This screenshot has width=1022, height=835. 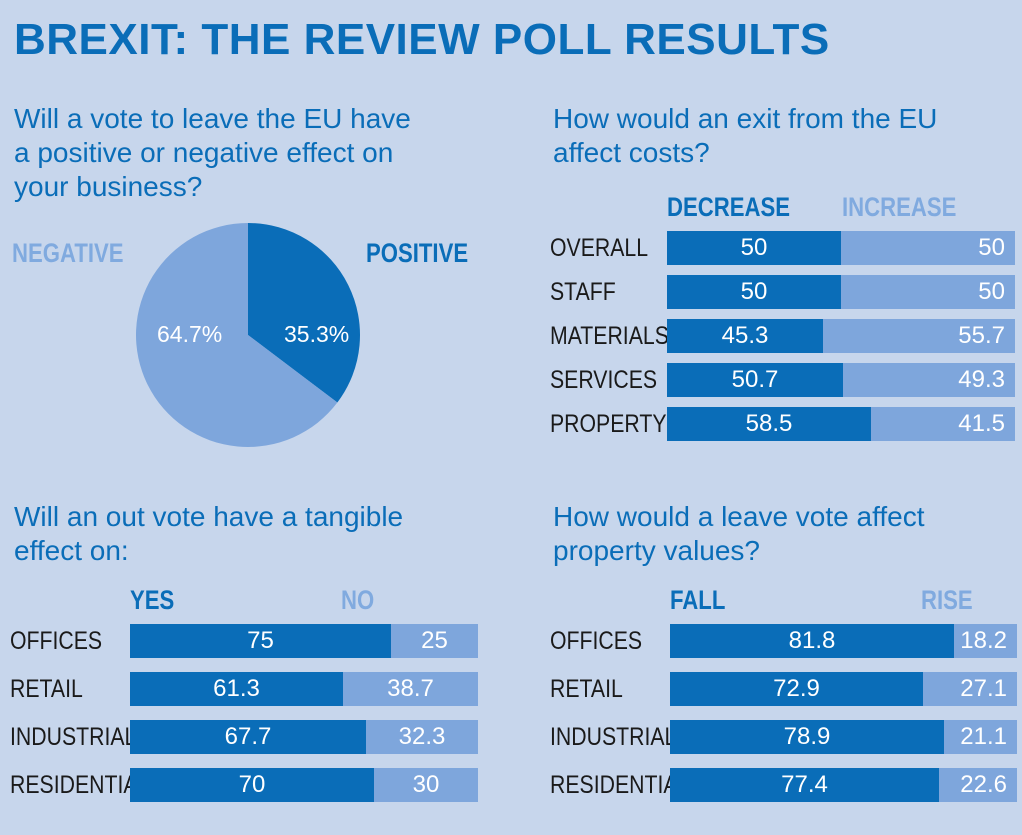 What do you see at coordinates (745, 118) in the screenshot?
I see `costs-question-line-1: How would an exit from the EU` at bounding box center [745, 118].